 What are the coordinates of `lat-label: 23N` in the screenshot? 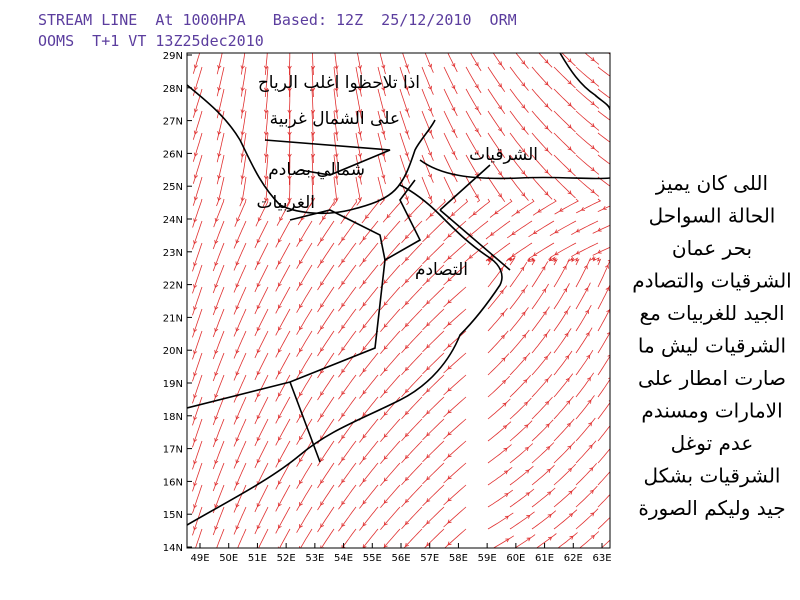 It's located at (173, 253).